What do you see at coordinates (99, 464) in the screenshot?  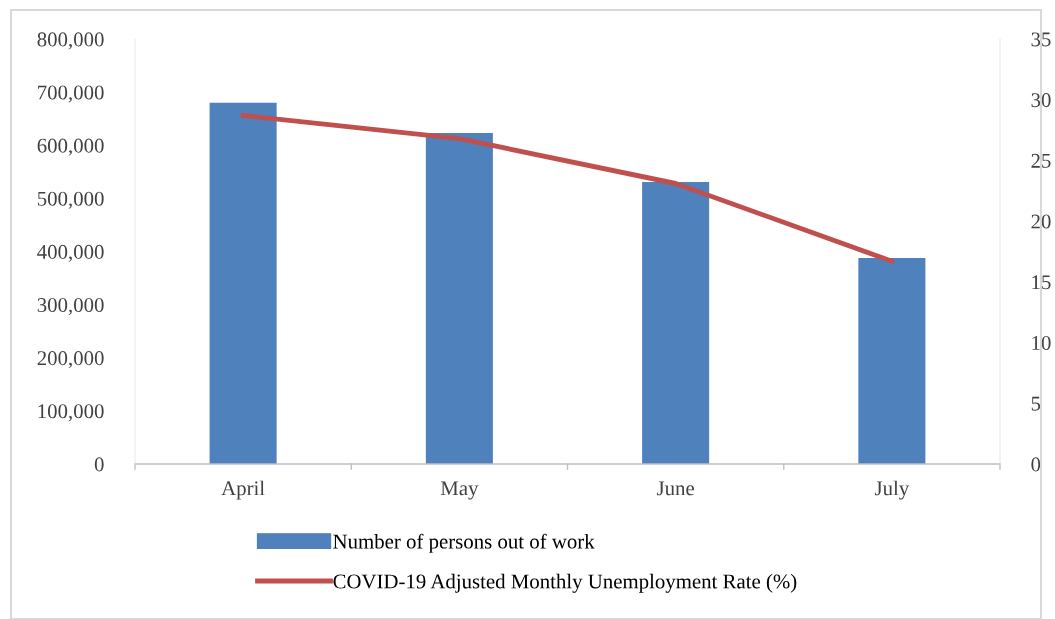 I see `y-tick-label: 0` at bounding box center [99, 464].